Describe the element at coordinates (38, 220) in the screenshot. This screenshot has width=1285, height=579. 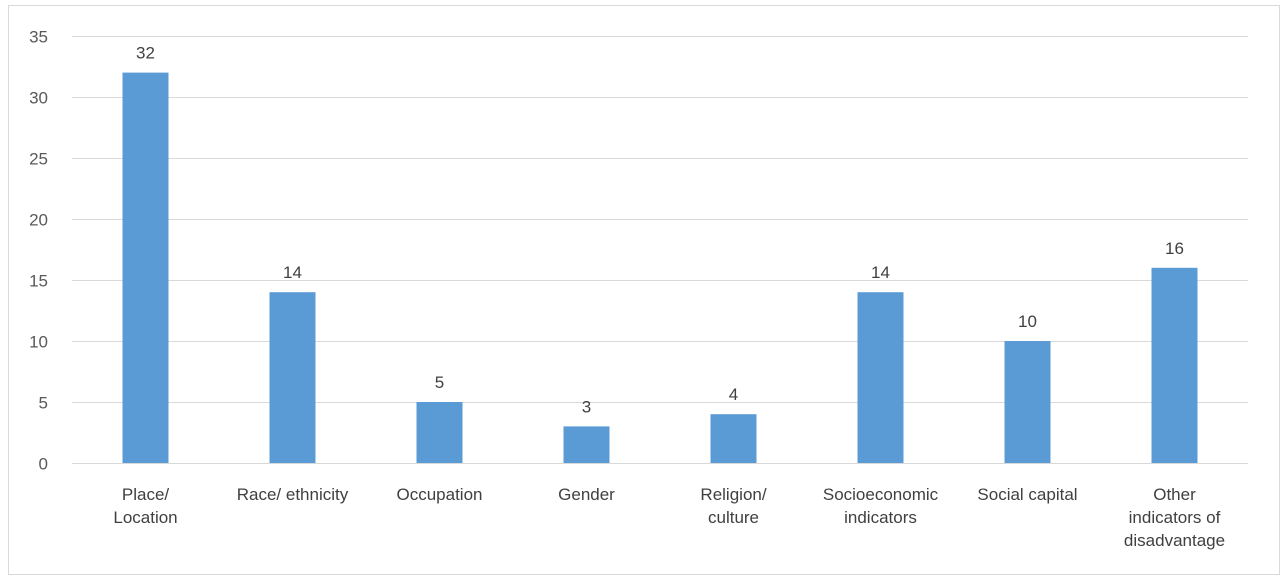
I see `y-tick-label: 20` at that location.